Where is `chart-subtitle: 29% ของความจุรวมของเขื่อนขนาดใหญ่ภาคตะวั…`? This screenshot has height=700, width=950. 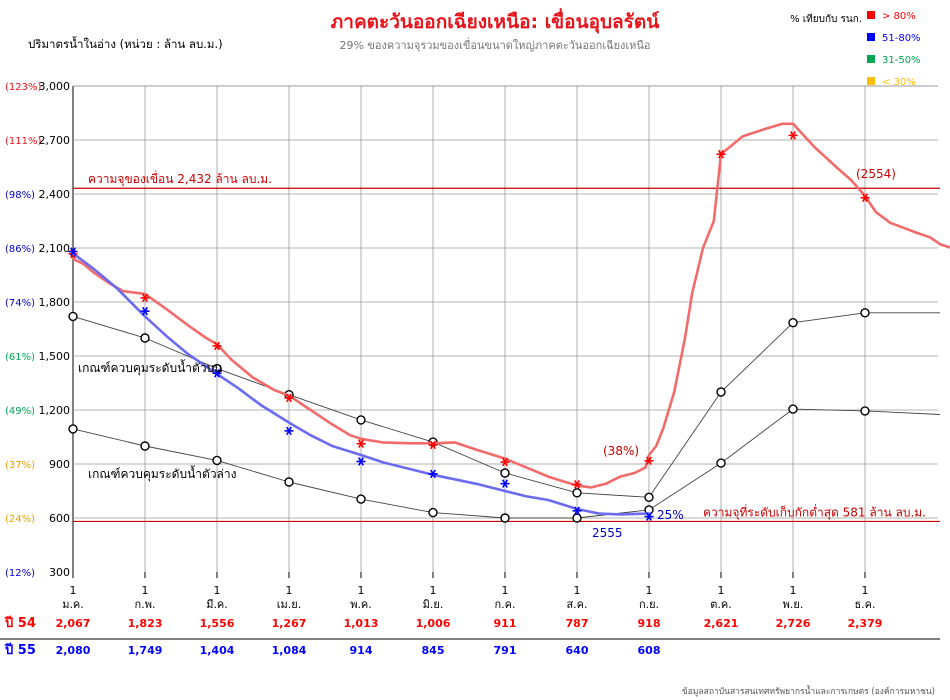
chart-subtitle: 29% ของความจุรวมของเขื่อนขนาดใหญ่ภาคตะวั… is located at coordinates (494, 44).